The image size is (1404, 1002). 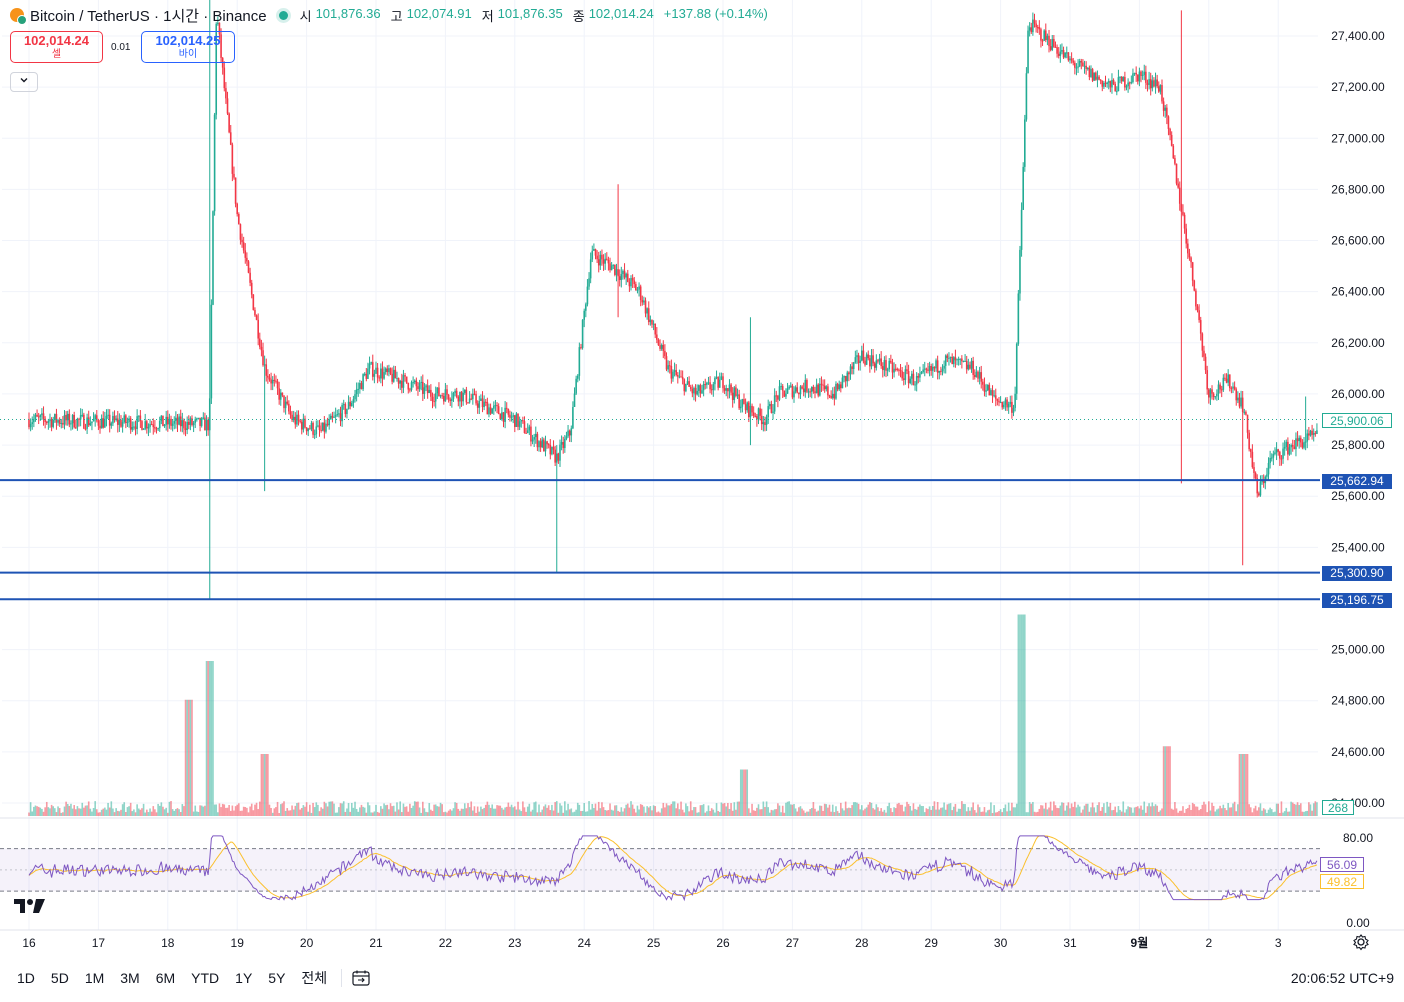 I want to click on tradingview-logo, so click(x=30, y=908).